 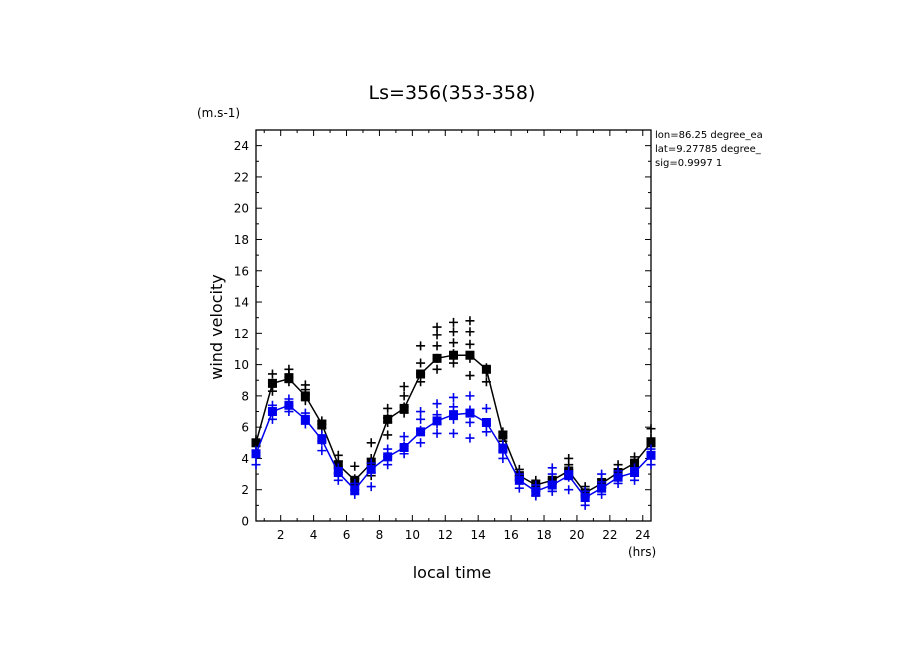 What do you see at coordinates (241, 240) in the screenshot?
I see `y-tick-label: 18` at bounding box center [241, 240].